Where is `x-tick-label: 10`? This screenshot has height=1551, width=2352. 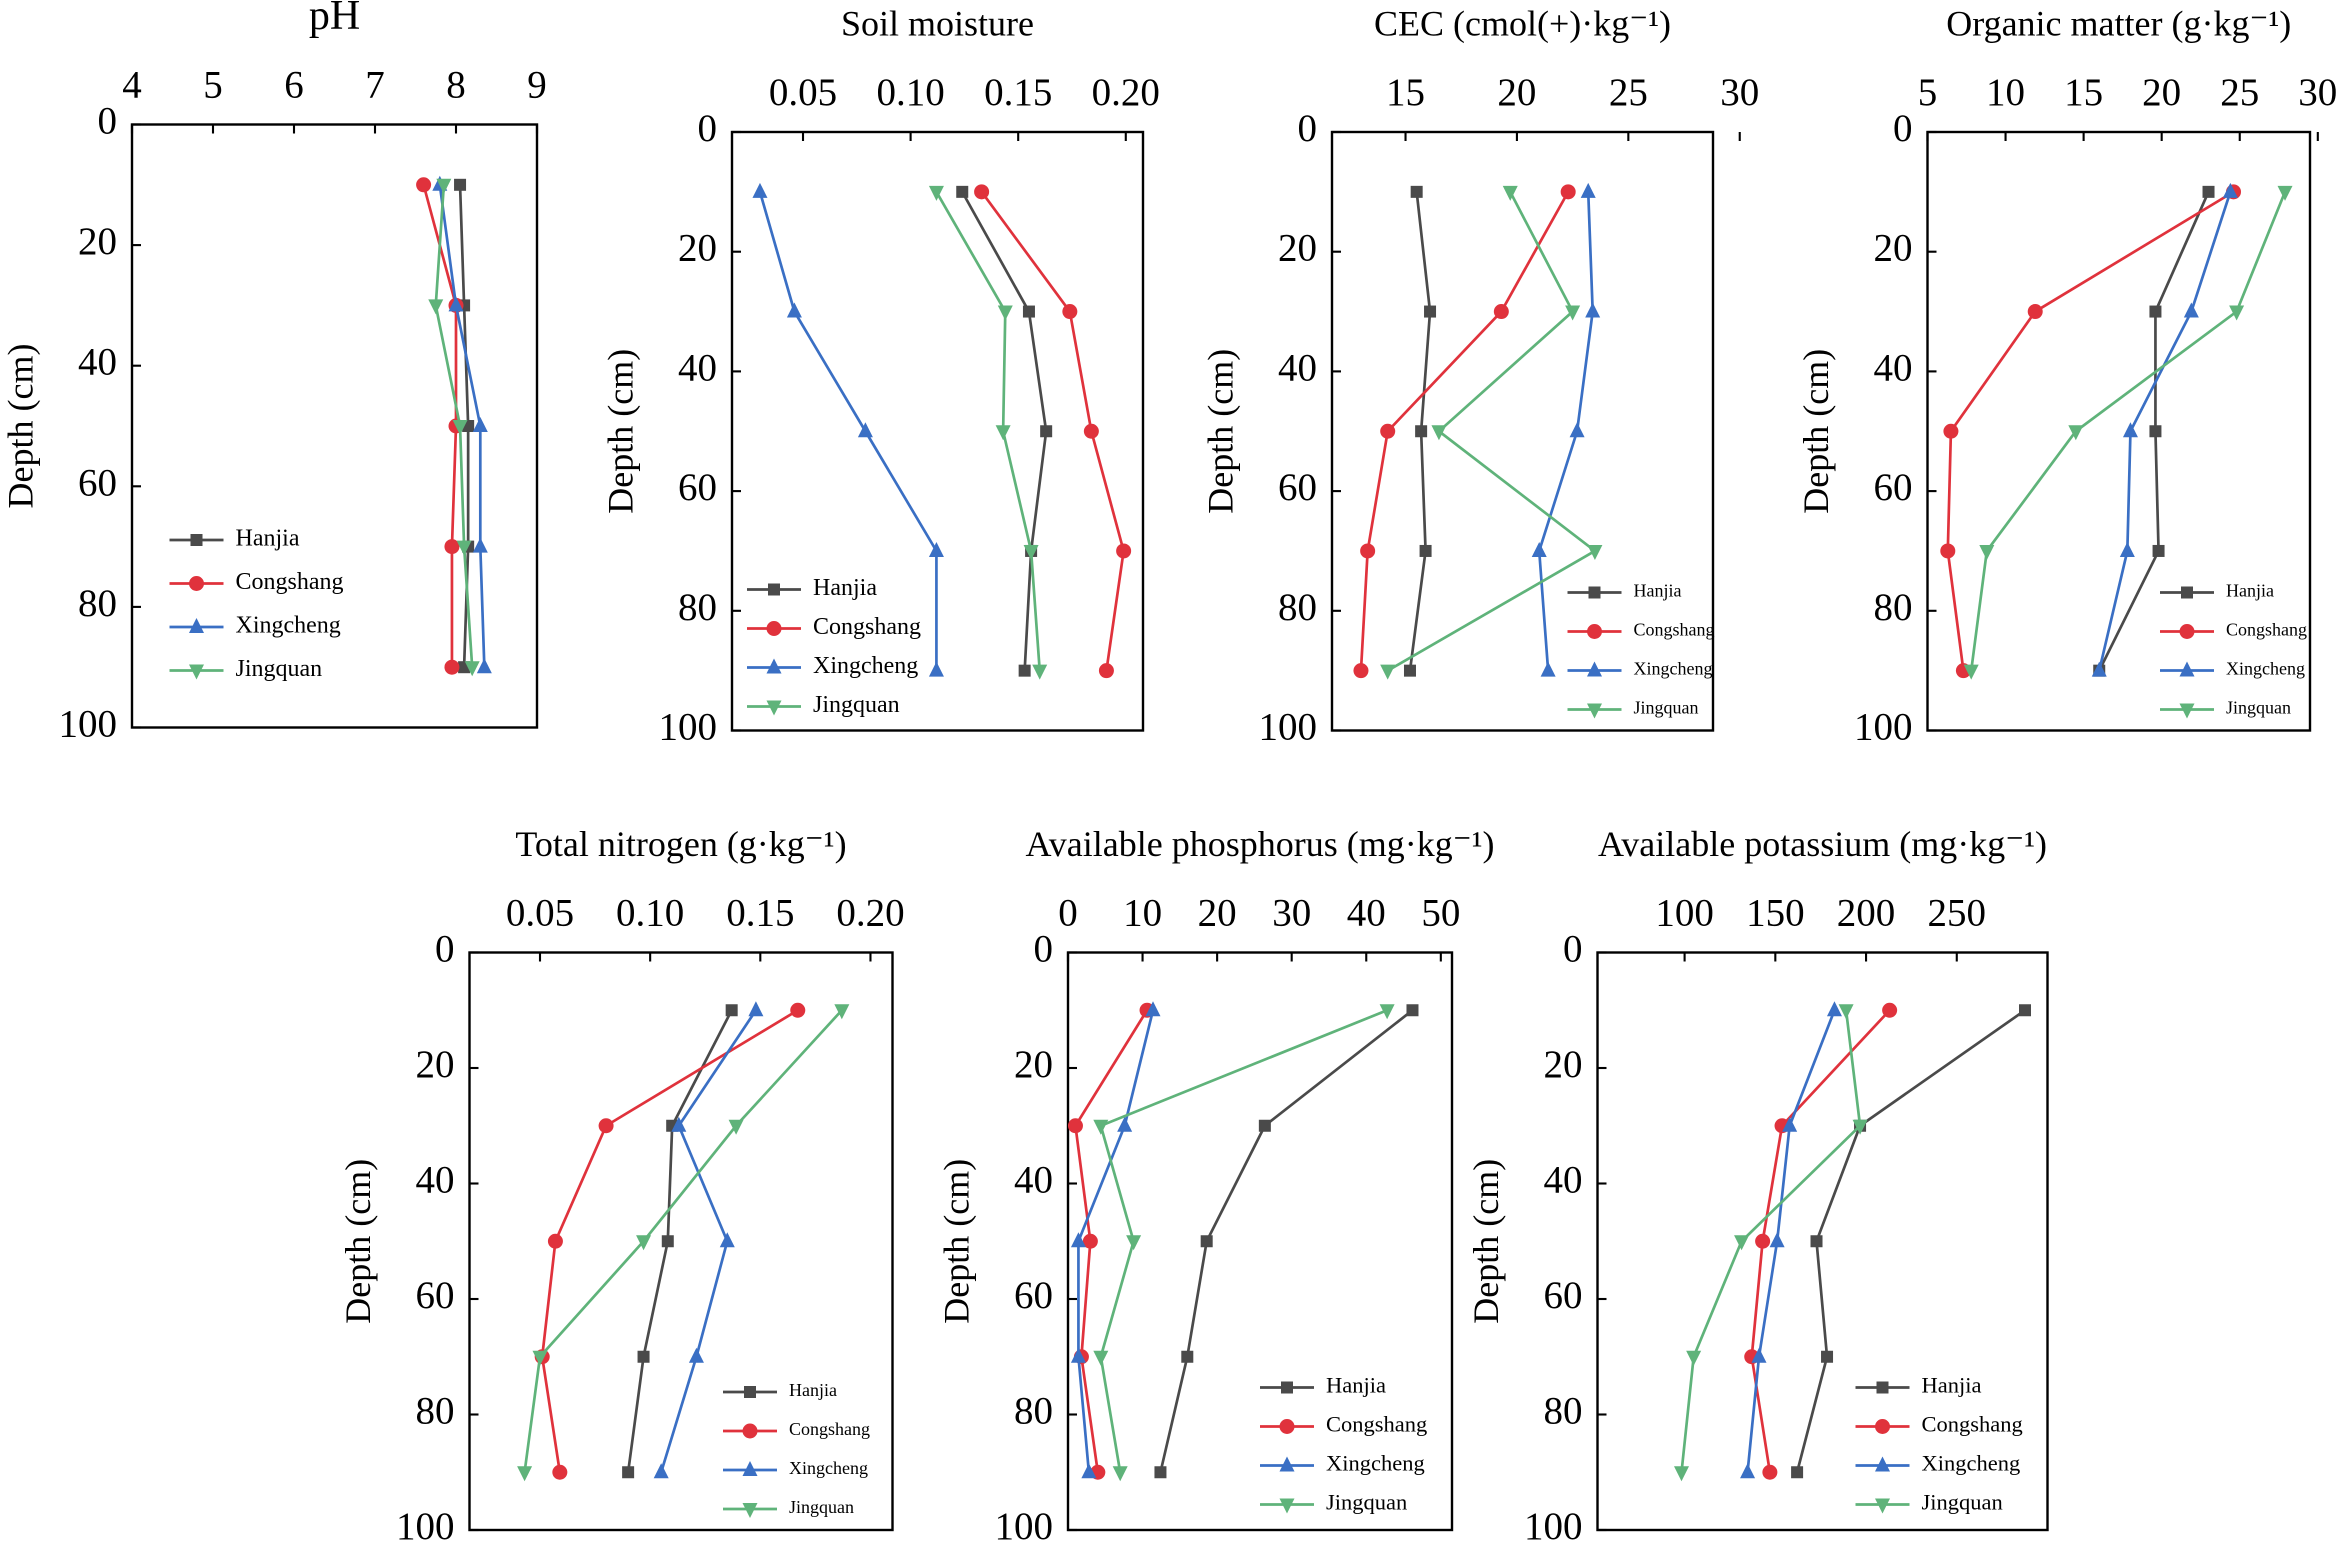
x-tick-label: 10 is located at coordinates (2005, 92).